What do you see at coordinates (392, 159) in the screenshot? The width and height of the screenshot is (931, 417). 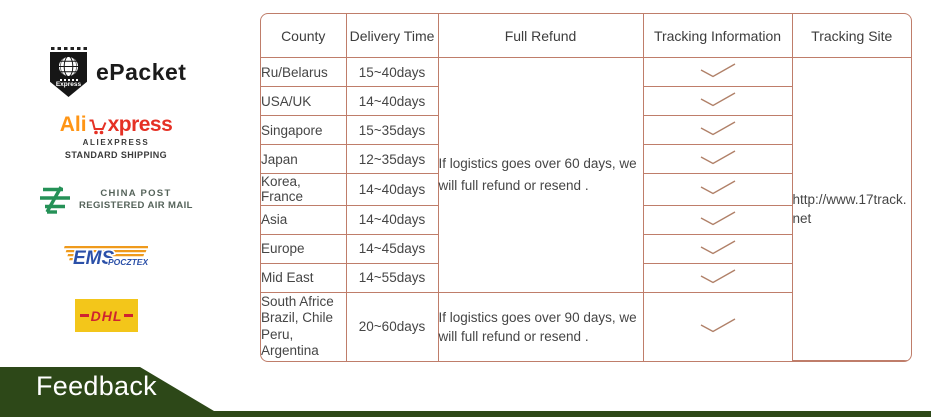 I see `delivery-cell: 12~35days` at bounding box center [392, 159].